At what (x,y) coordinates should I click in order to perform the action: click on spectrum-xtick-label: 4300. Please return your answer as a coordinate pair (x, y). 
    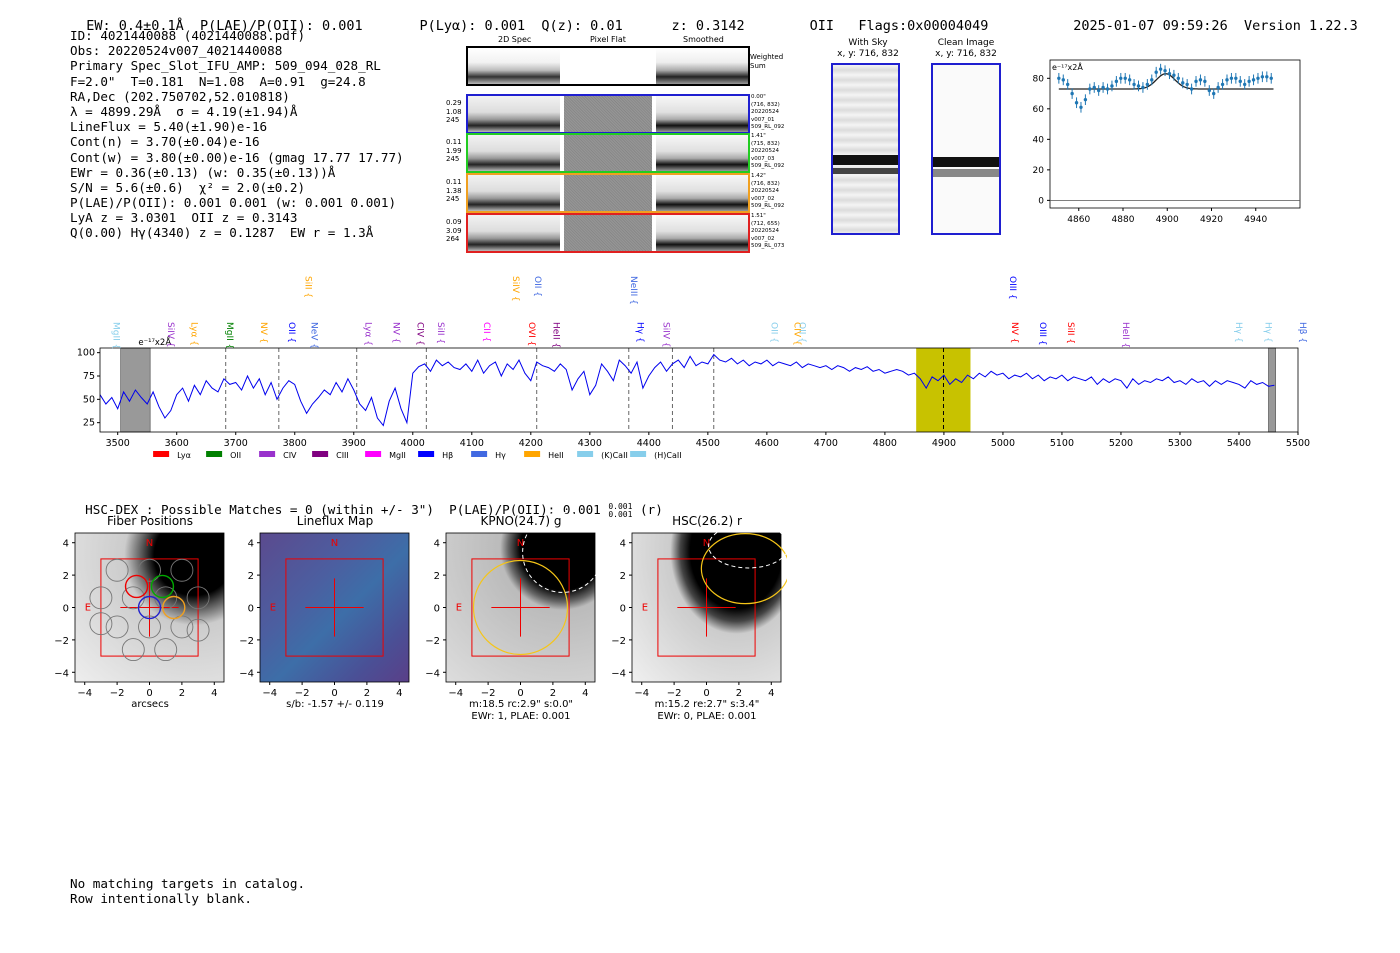
    Looking at the image, I should click on (590, 443).